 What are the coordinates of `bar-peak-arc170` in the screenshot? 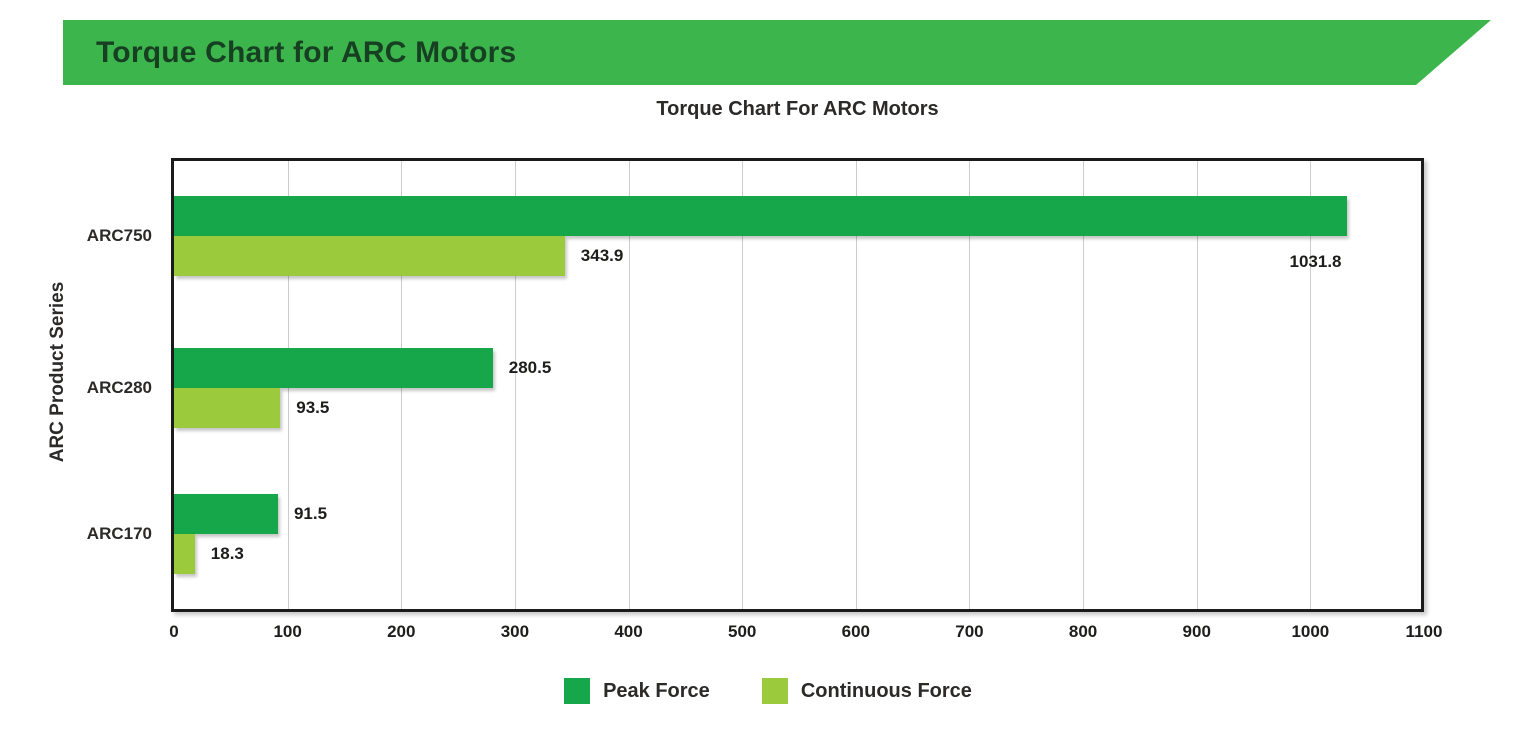 It's located at (226, 514).